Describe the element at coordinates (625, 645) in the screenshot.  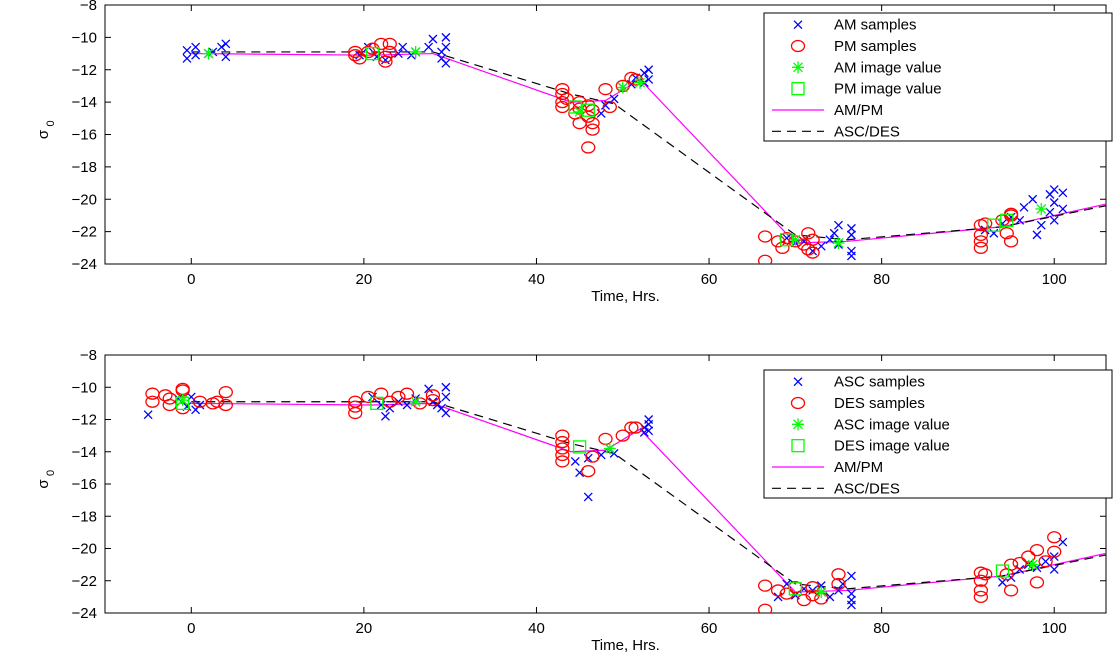
I see `x-axis-title: Time, Hrs.` at that location.